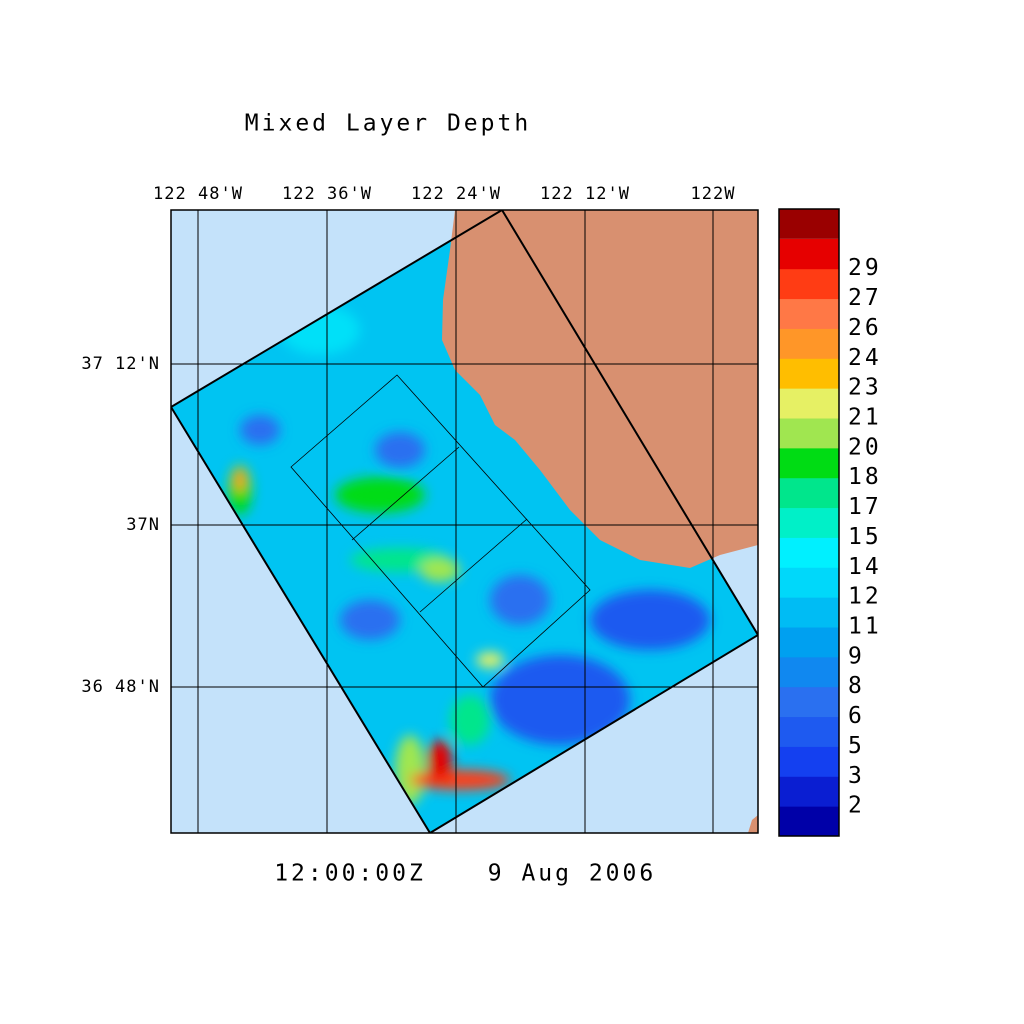 The height and width of the screenshot is (1024, 1024). What do you see at coordinates (143, 525) in the screenshot?
I see `lat-label: 37N` at bounding box center [143, 525].